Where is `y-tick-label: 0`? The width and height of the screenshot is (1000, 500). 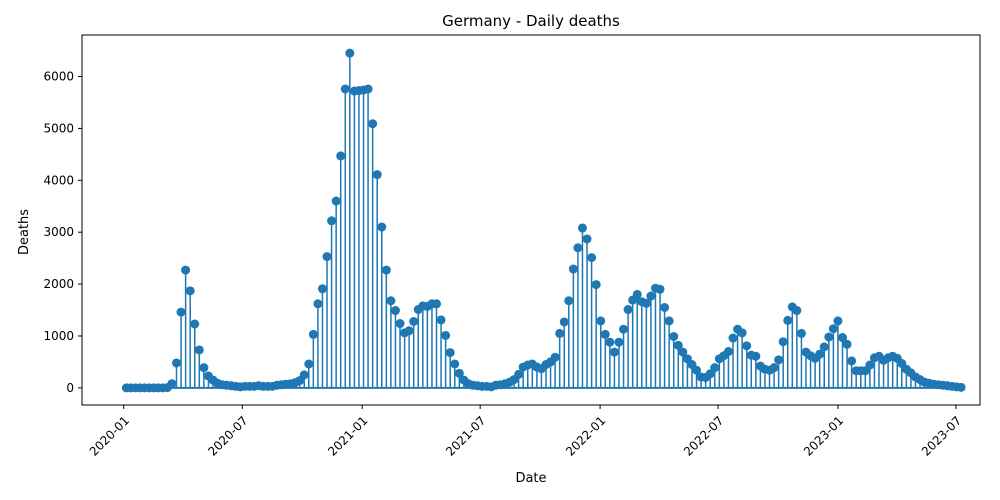
y-tick-label: 0 is located at coordinates (70, 388).